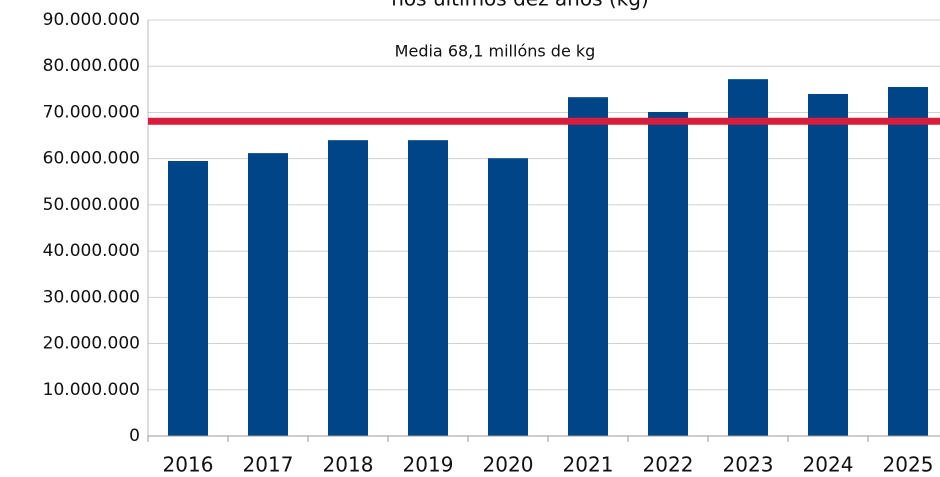  What do you see at coordinates (348, 465) in the screenshot?
I see `x-tick-label: 2018` at bounding box center [348, 465].